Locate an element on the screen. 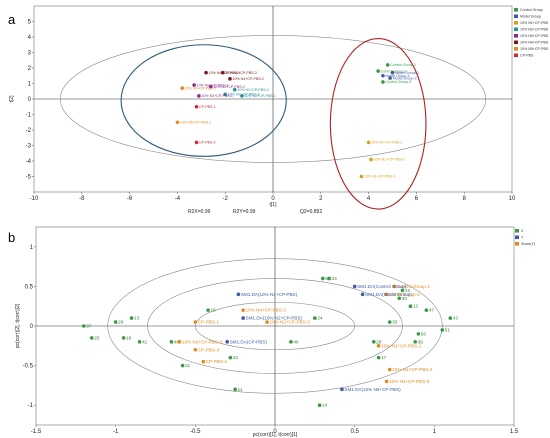 This screenshot has width=550, height=438. class-label: SM1.DA(10% N5+CP-PBS) is located at coordinates (372, 389).